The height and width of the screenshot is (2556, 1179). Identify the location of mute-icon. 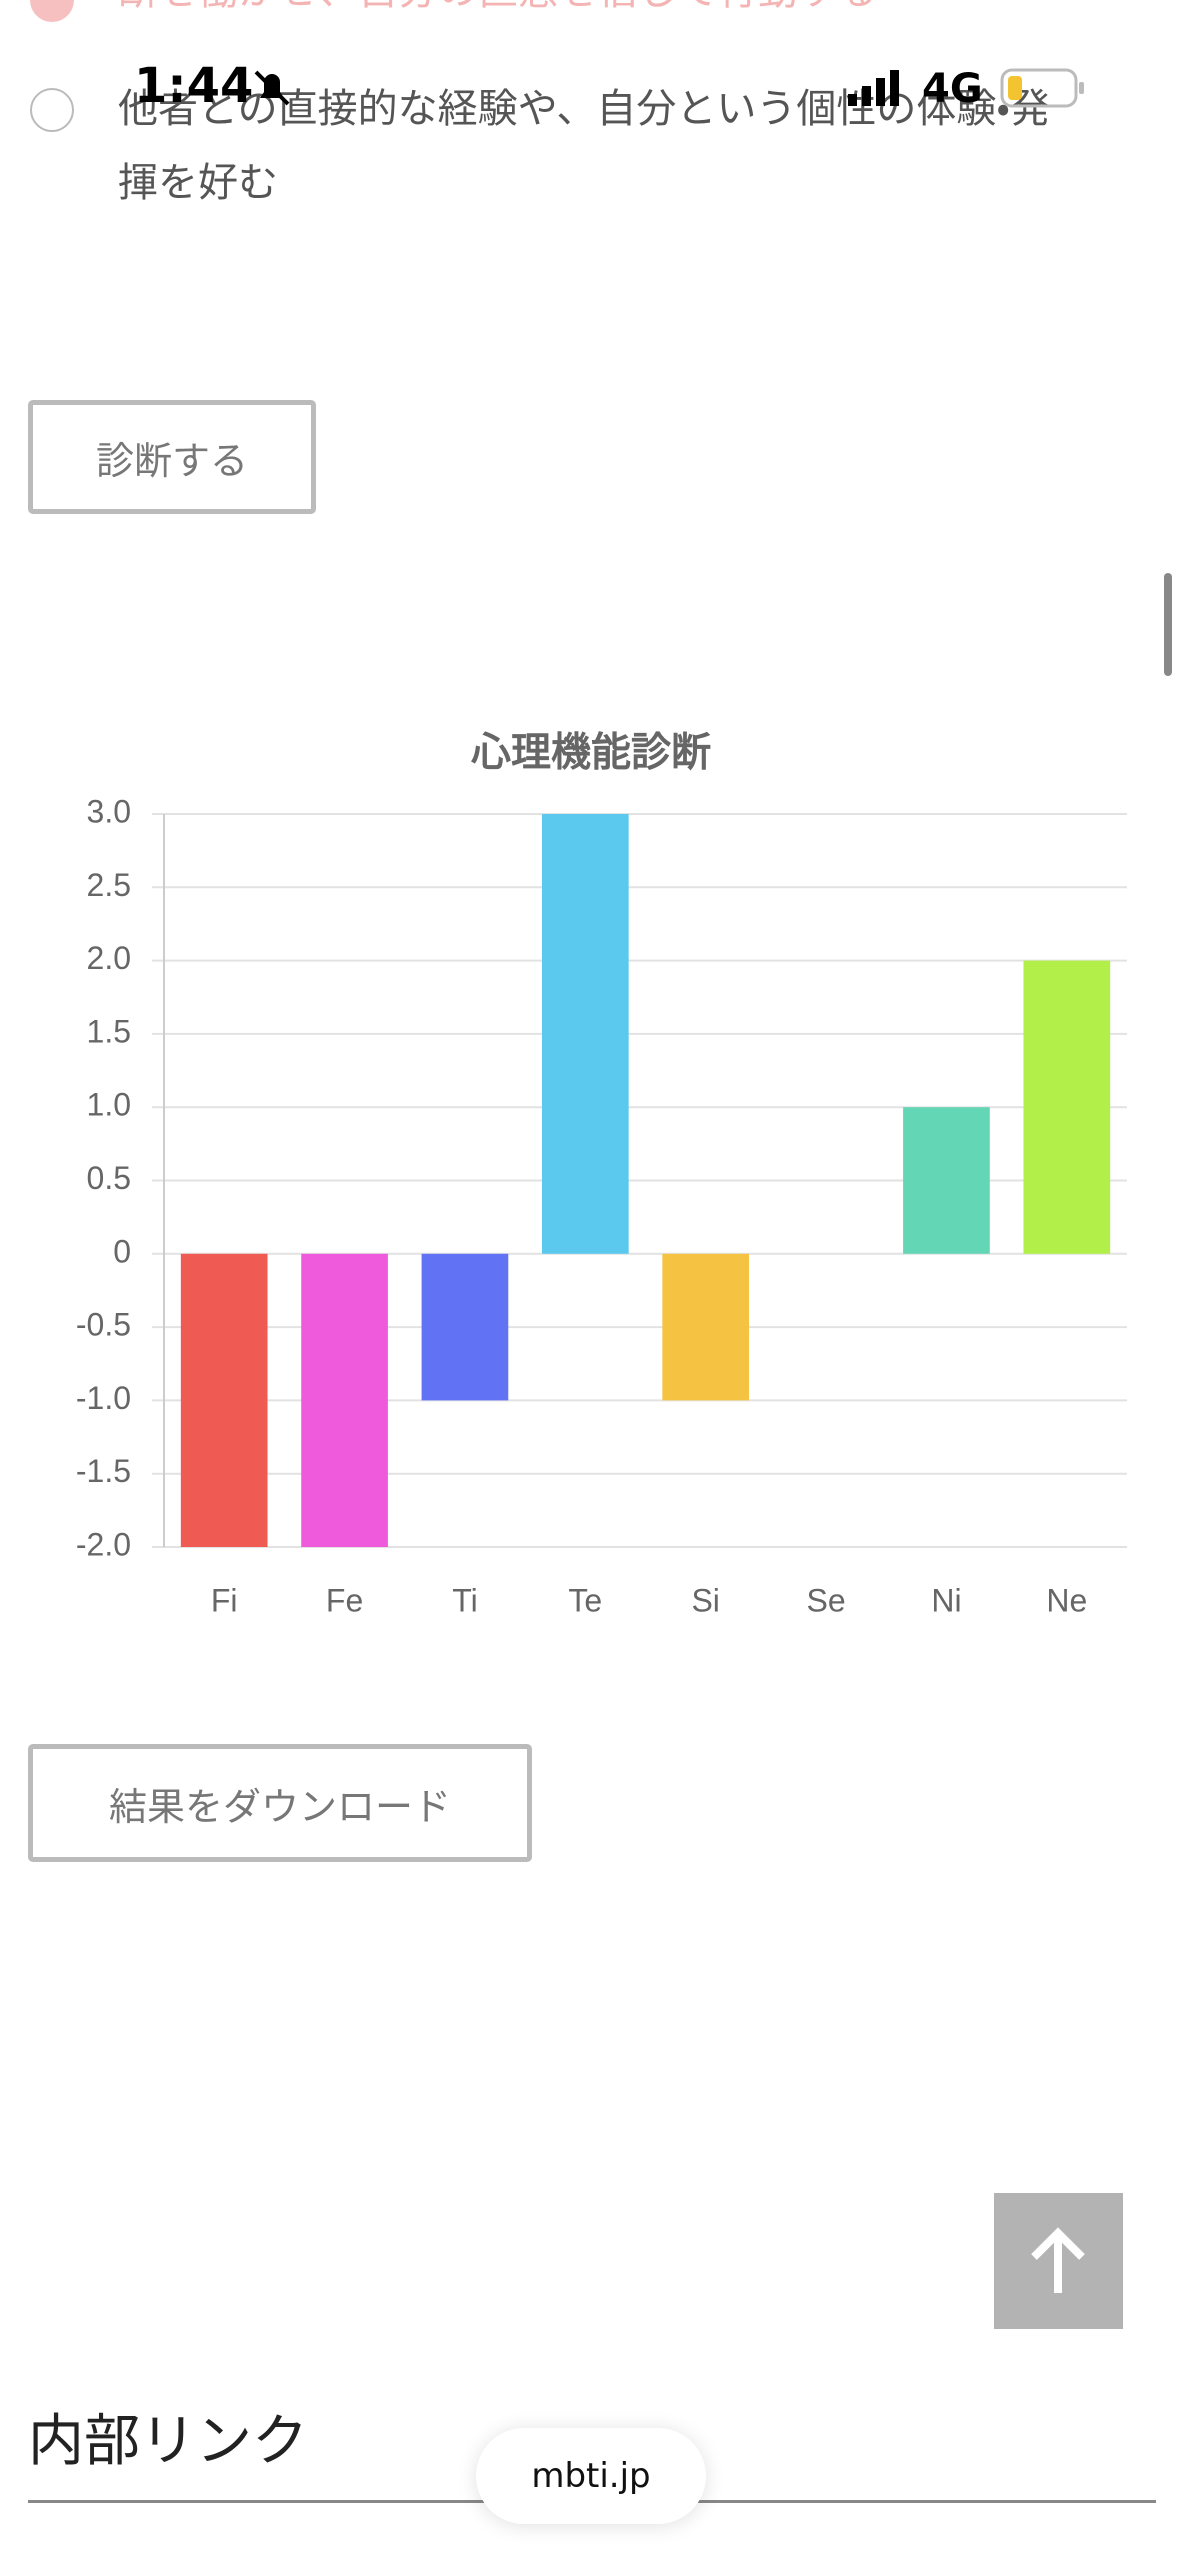
(272, 88).